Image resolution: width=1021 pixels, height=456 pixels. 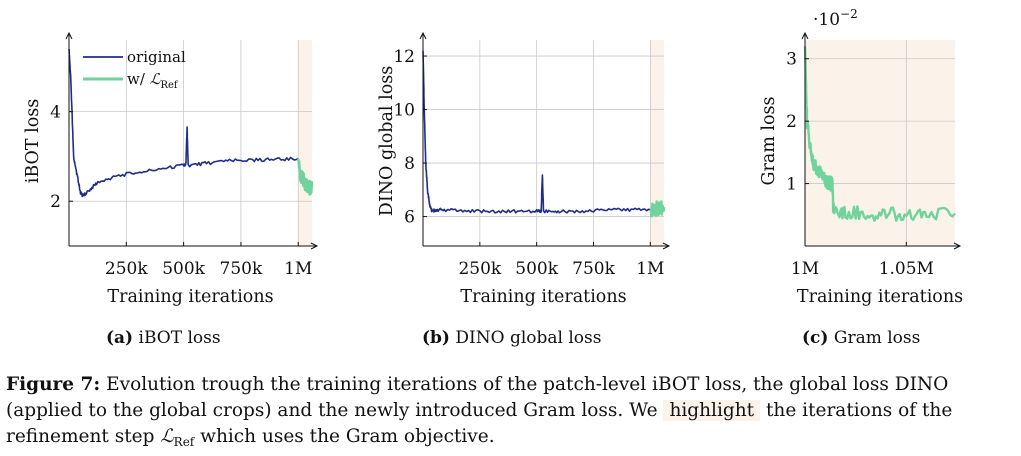 I want to click on legend: original w/ ℒRef, so click(x=134, y=69).